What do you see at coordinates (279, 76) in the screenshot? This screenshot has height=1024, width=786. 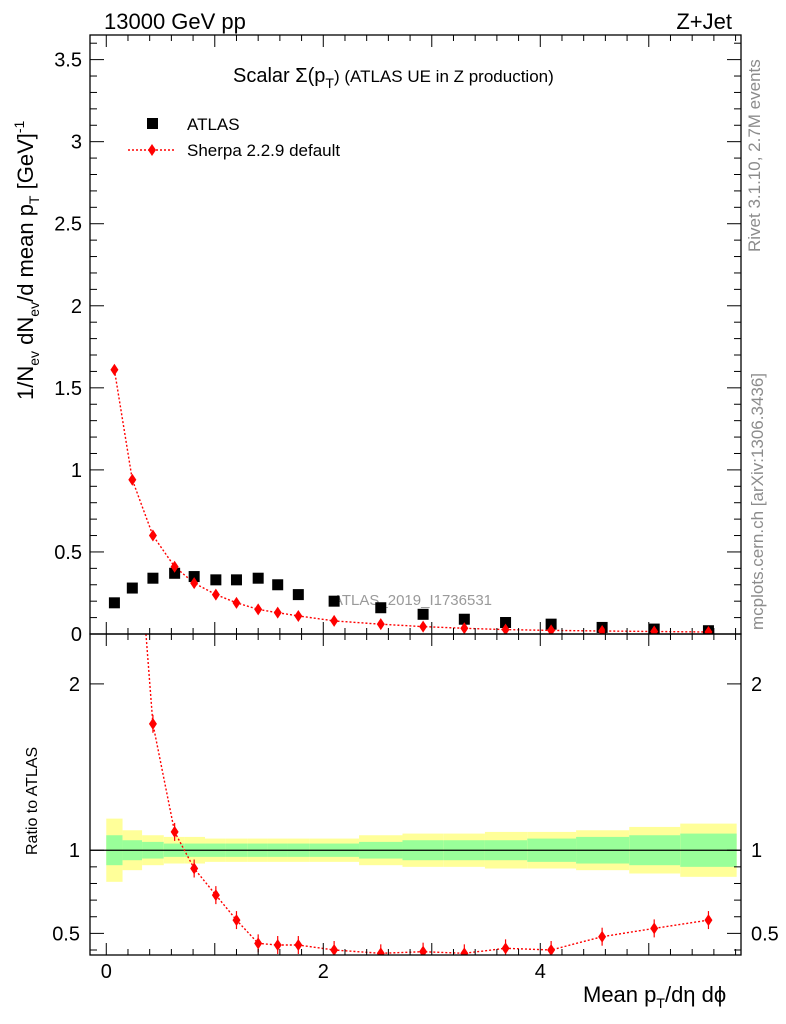 I see `plot-title-prefix: Scalar Σ(p` at bounding box center [279, 76].